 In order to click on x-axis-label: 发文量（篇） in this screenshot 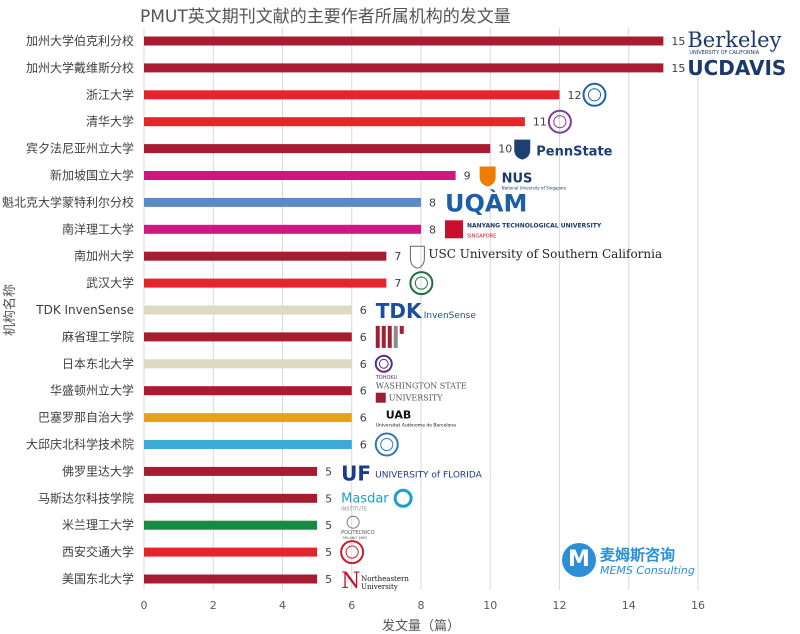, I will do `click(421, 626)`.